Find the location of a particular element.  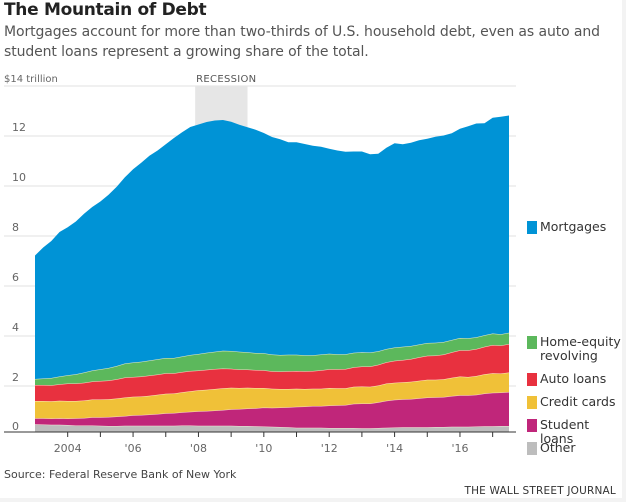

area-student-loans is located at coordinates (272, 410).